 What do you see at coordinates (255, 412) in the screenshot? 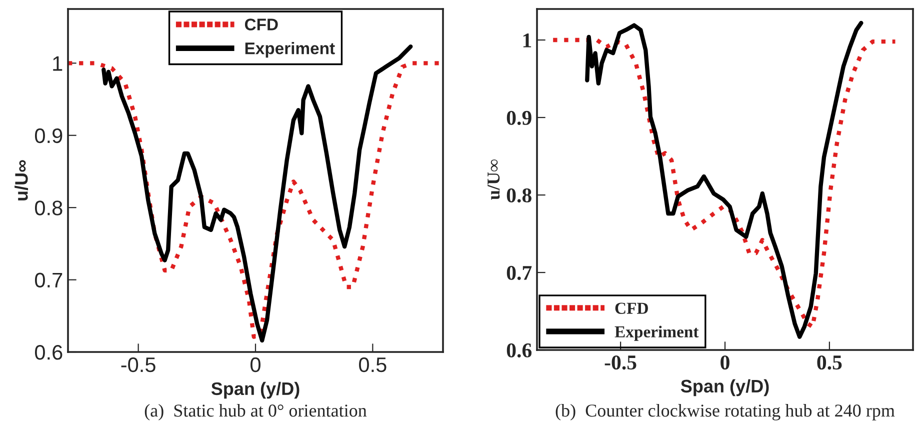
I see `text: (a) Static hub at 0° orientation` at bounding box center [255, 412].